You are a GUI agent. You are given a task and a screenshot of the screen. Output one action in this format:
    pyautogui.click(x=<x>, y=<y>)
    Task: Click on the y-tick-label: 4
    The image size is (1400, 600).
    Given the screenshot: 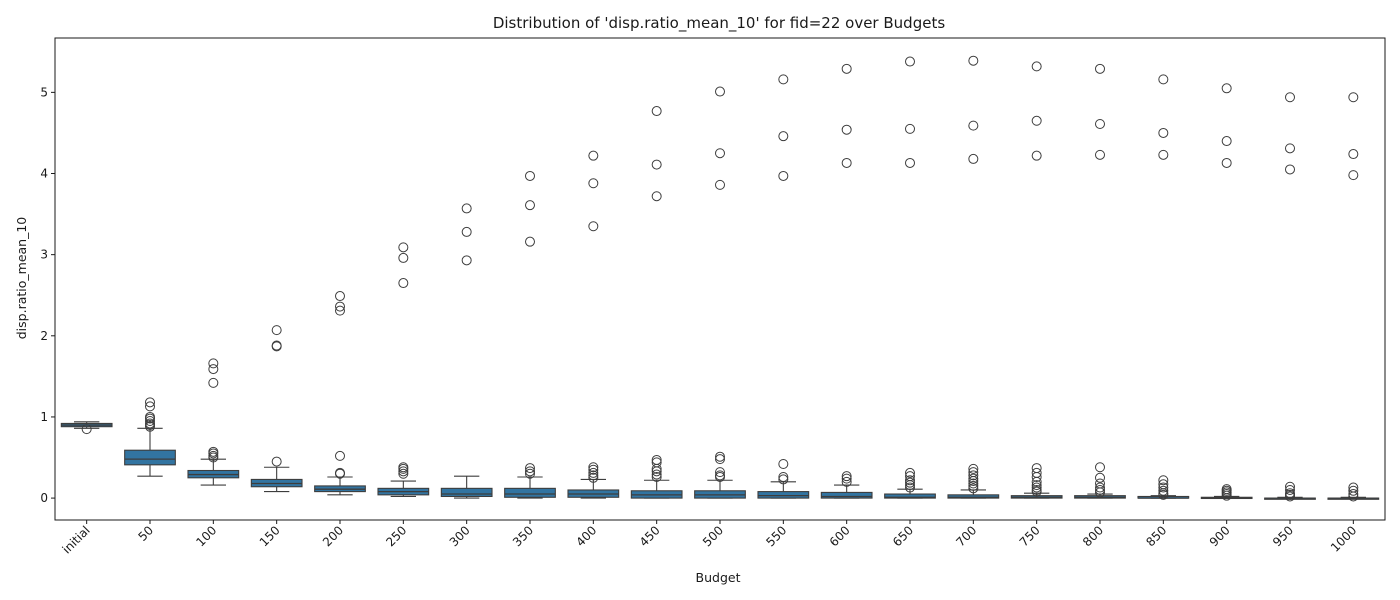 What is the action you would take?
    pyautogui.click(x=44, y=174)
    